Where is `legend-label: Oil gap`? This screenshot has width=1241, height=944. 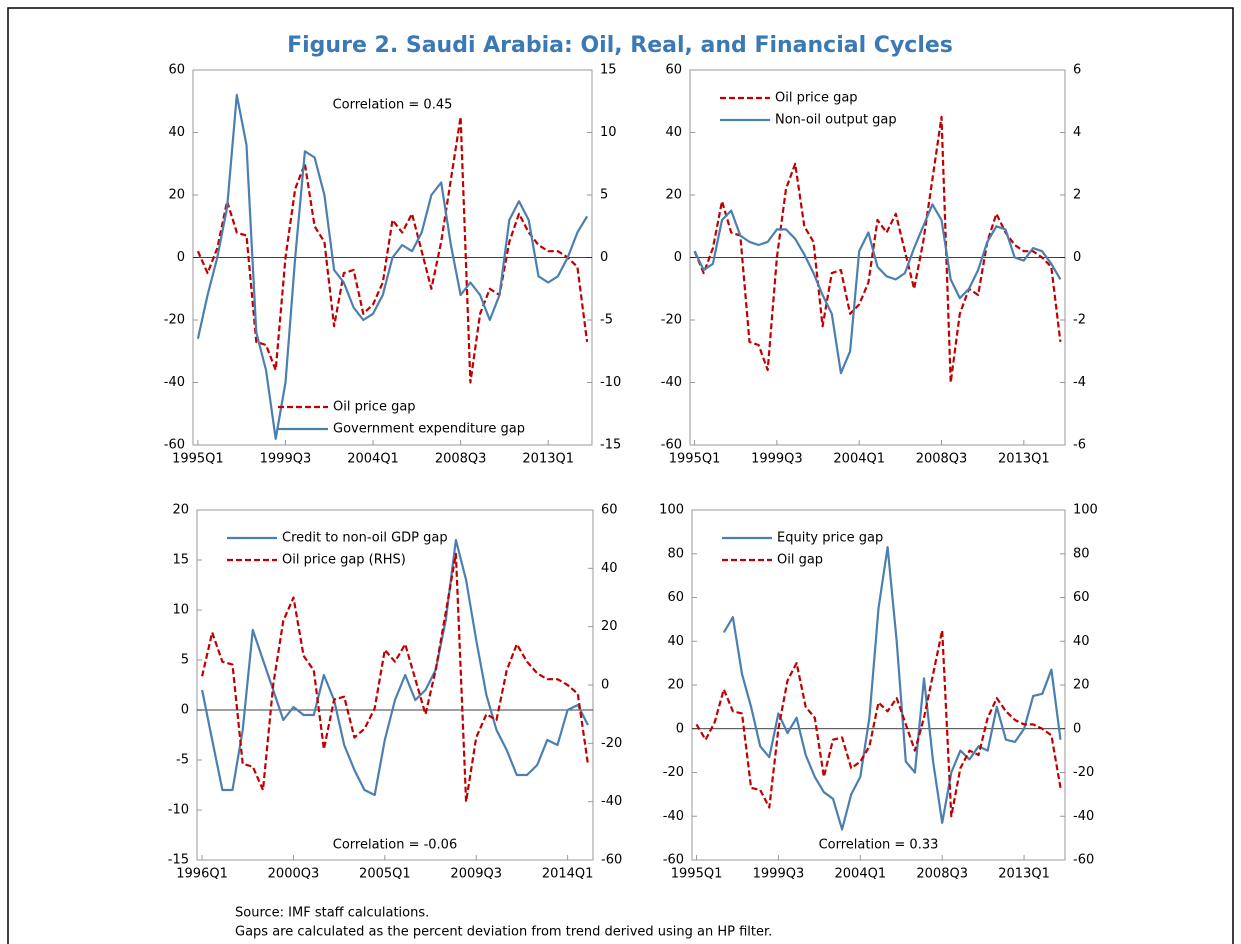 legend-label: Oil gap is located at coordinates (800, 560).